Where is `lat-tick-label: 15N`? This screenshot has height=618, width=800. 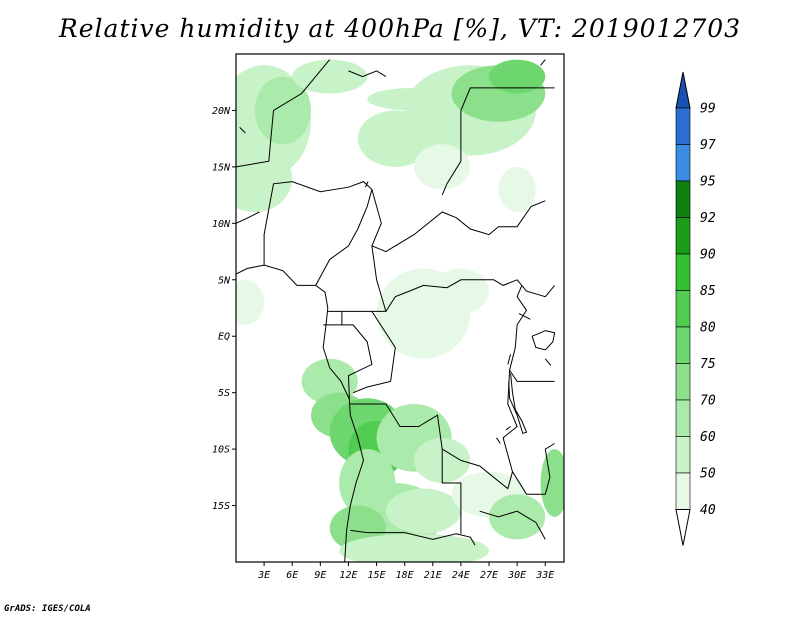 lat-tick-label: 15N is located at coordinates (221, 167).